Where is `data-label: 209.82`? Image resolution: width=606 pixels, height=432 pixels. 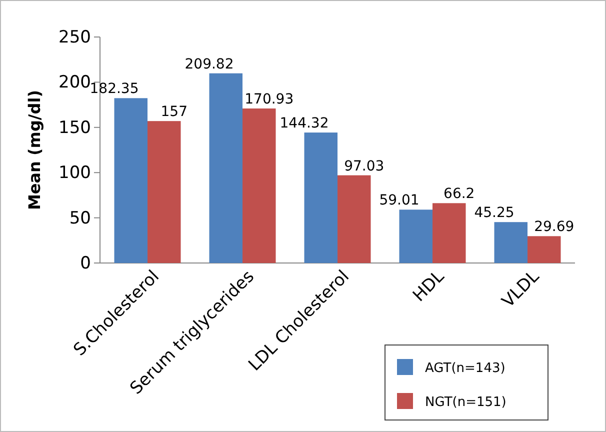
data-label: 209.82 is located at coordinates (209, 64).